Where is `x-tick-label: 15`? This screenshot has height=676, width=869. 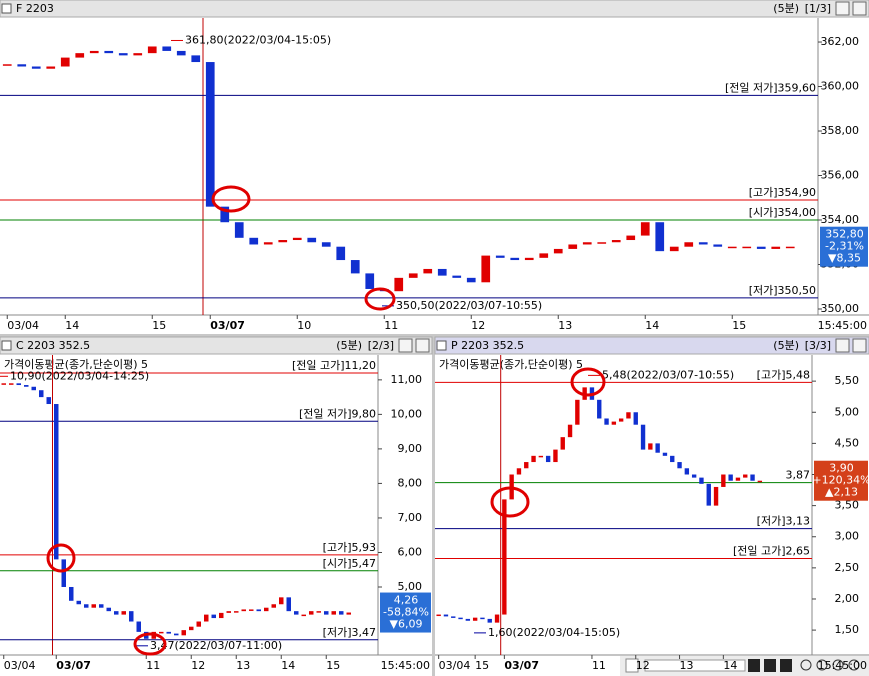 x-tick-label: 15 is located at coordinates (739, 325).